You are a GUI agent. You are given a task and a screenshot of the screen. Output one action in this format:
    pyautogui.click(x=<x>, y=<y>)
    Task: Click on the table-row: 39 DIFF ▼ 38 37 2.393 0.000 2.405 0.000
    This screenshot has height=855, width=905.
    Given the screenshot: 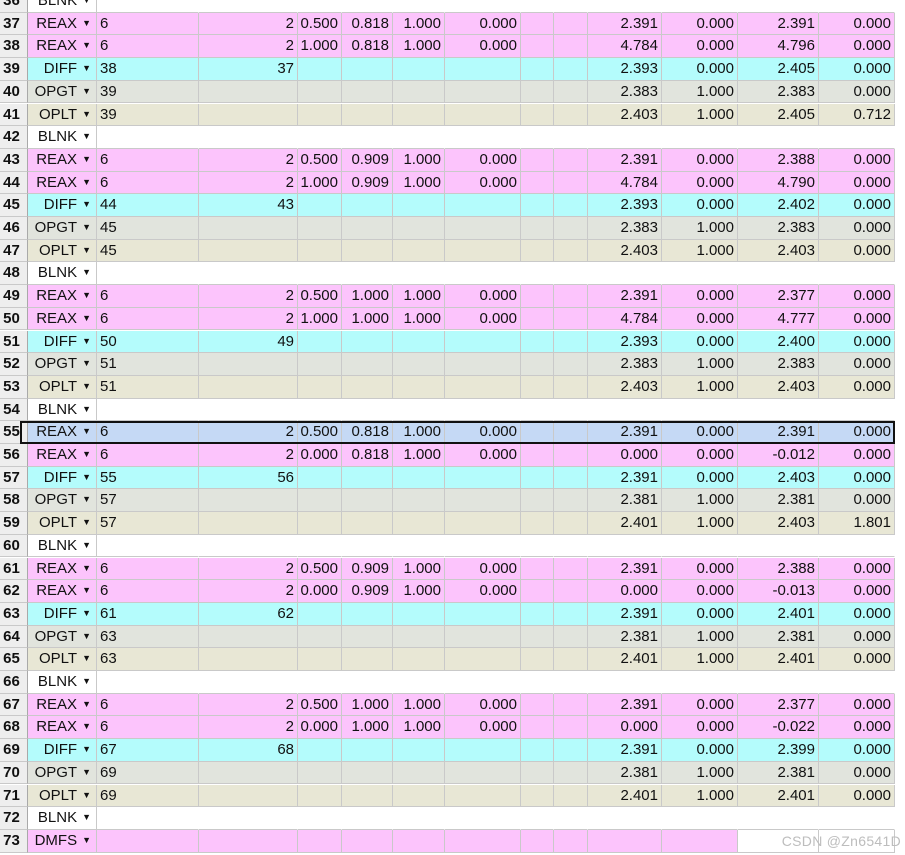 What is the action you would take?
    pyautogui.click(x=452, y=69)
    